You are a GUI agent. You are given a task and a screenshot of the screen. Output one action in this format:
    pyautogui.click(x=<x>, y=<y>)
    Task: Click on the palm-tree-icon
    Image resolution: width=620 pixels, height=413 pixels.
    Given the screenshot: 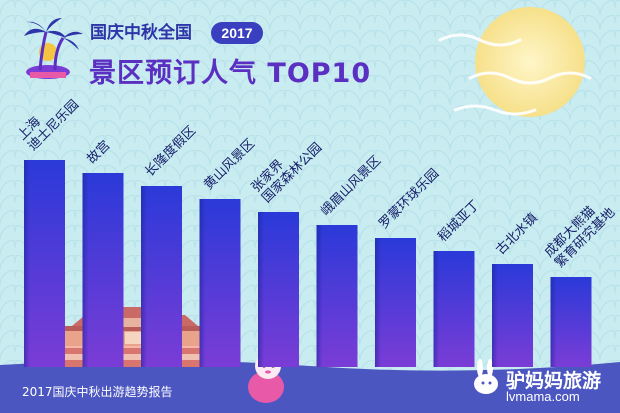 What is the action you would take?
    pyautogui.click(x=53, y=48)
    